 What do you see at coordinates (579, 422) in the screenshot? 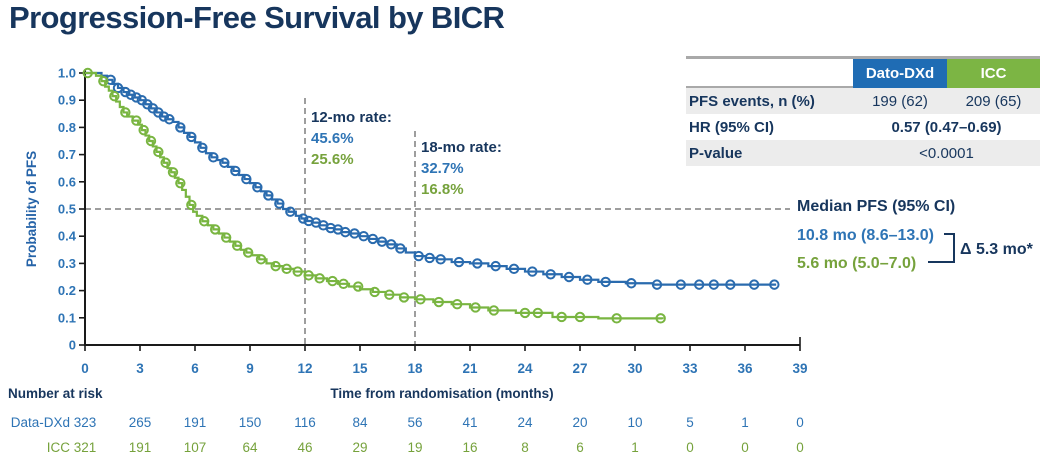
I see `risk-value: 20` at bounding box center [579, 422].